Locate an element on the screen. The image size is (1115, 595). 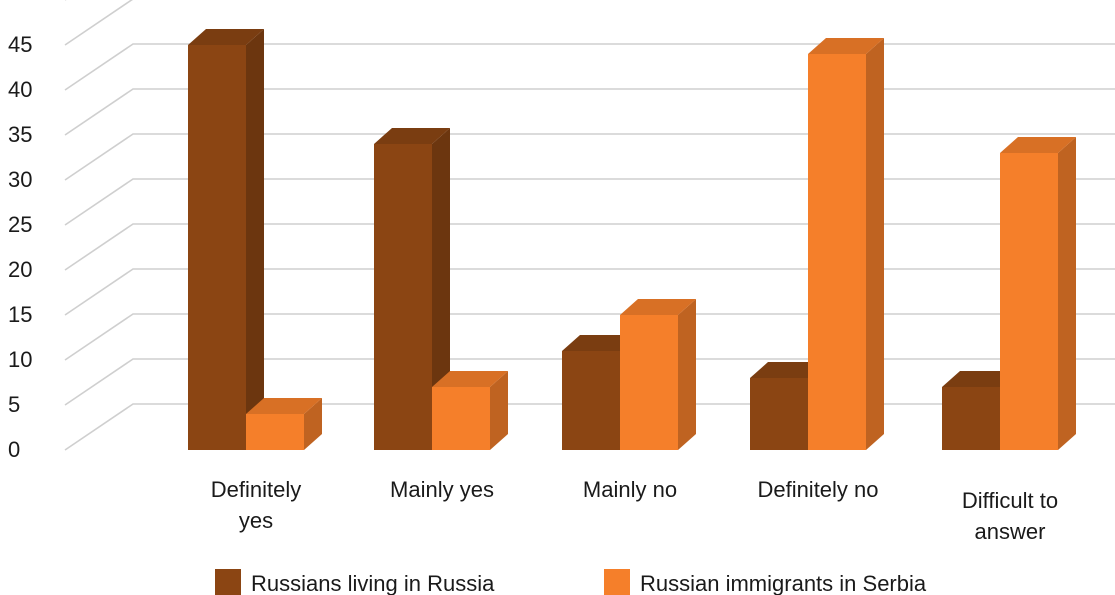
y-tick-label: 40 is located at coordinates (20, 89).